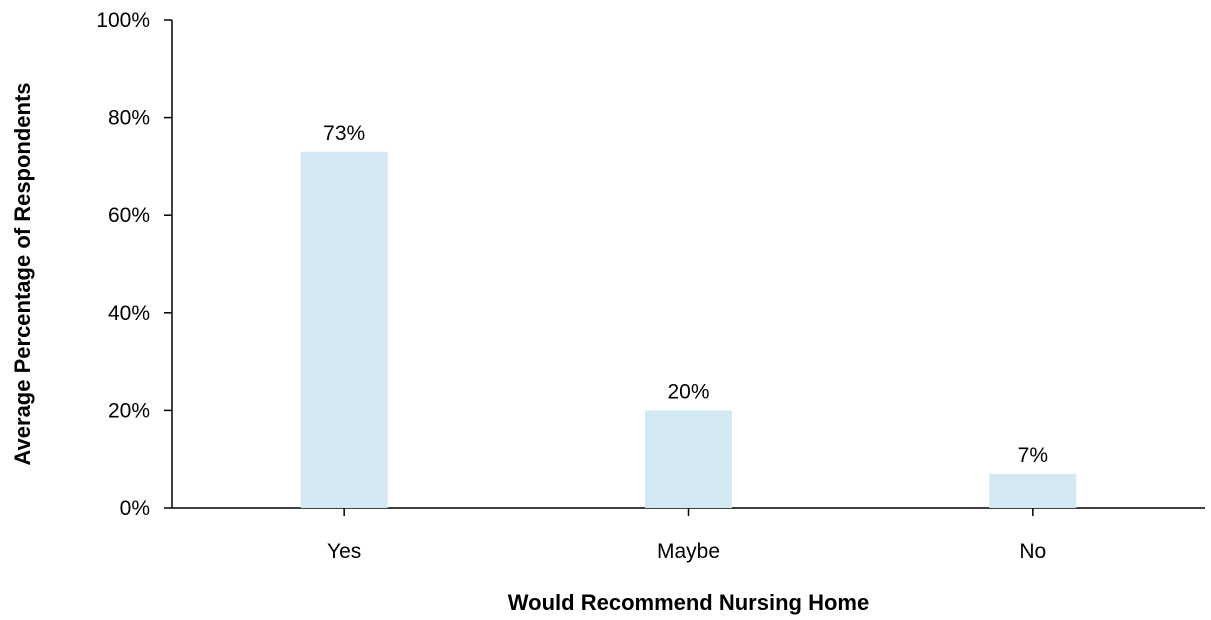 Image resolution: width=1211 pixels, height=620 pixels. I want to click on y-tick-label: 100%, so click(123, 20).